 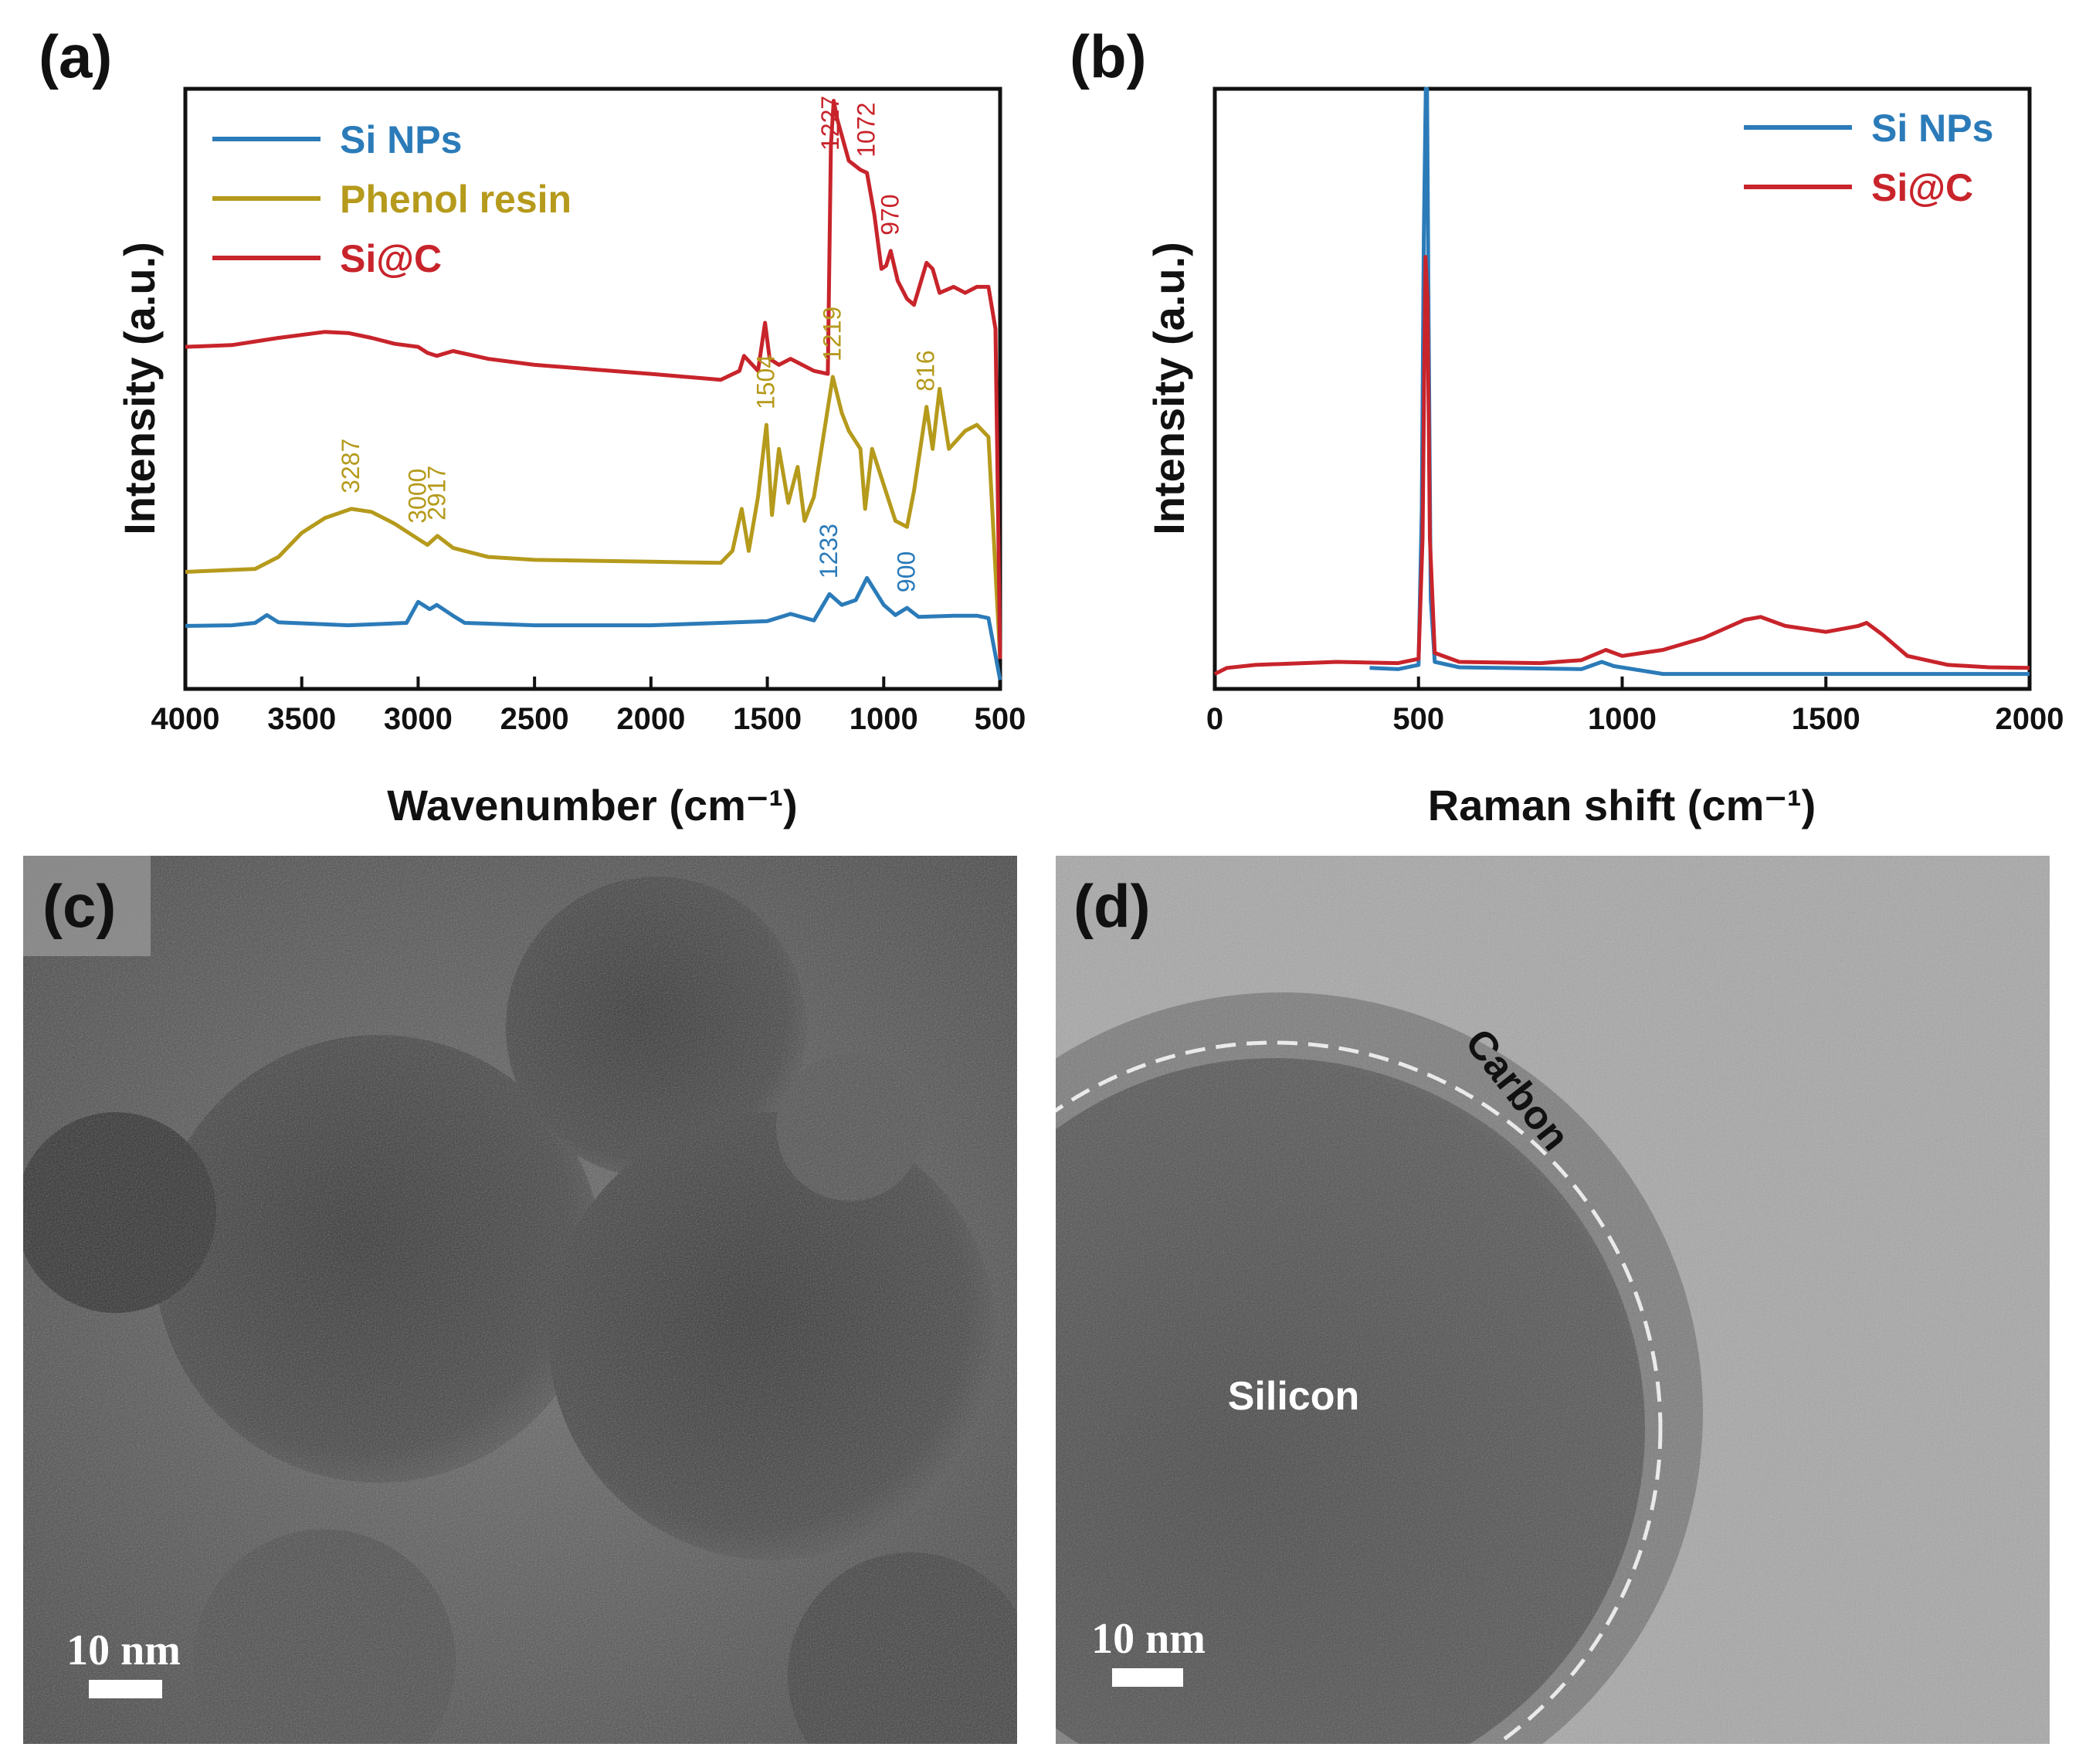 What do you see at coordinates (1147, 1678) in the screenshot?
I see `panel-d-scale-bar` at bounding box center [1147, 1678].